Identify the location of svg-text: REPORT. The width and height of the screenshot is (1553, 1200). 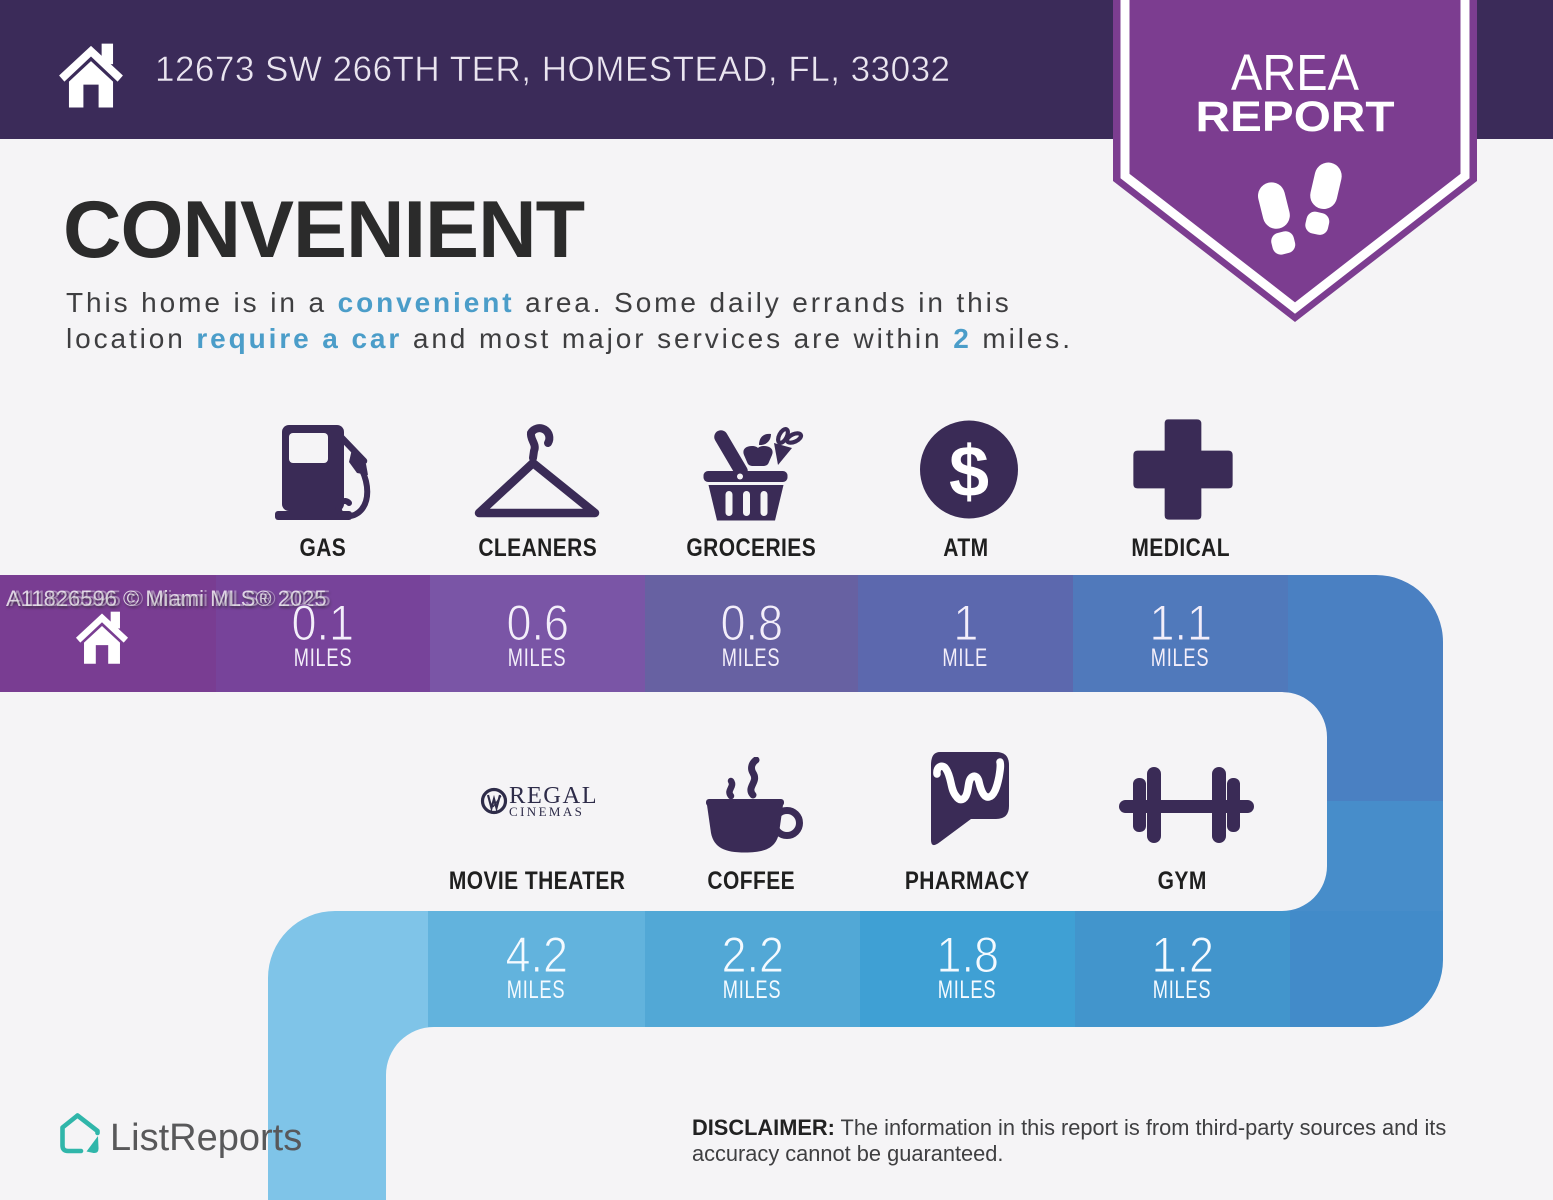
(1295, 117).